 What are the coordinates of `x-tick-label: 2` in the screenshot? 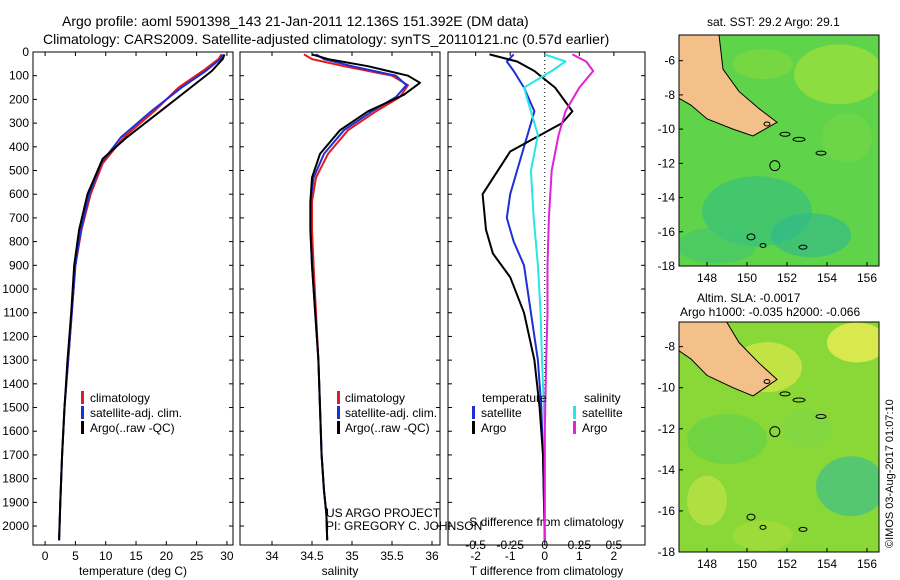 It's located at (614, 556).